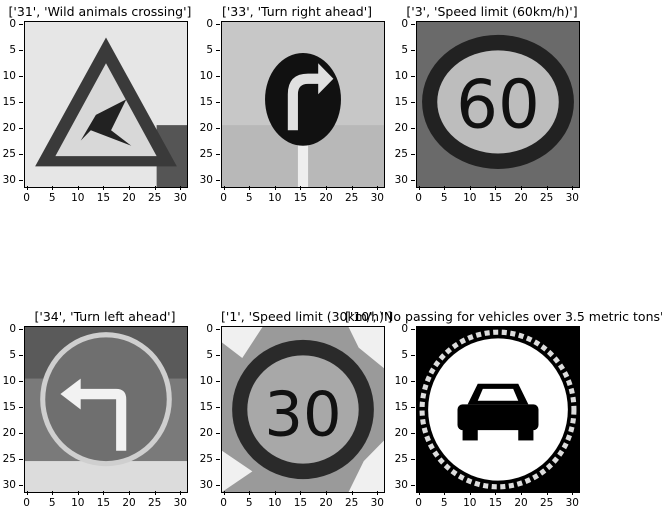 This screenshot has width=662, height=529. I want to click on speed-30-icon: 30, so click(303, 409).